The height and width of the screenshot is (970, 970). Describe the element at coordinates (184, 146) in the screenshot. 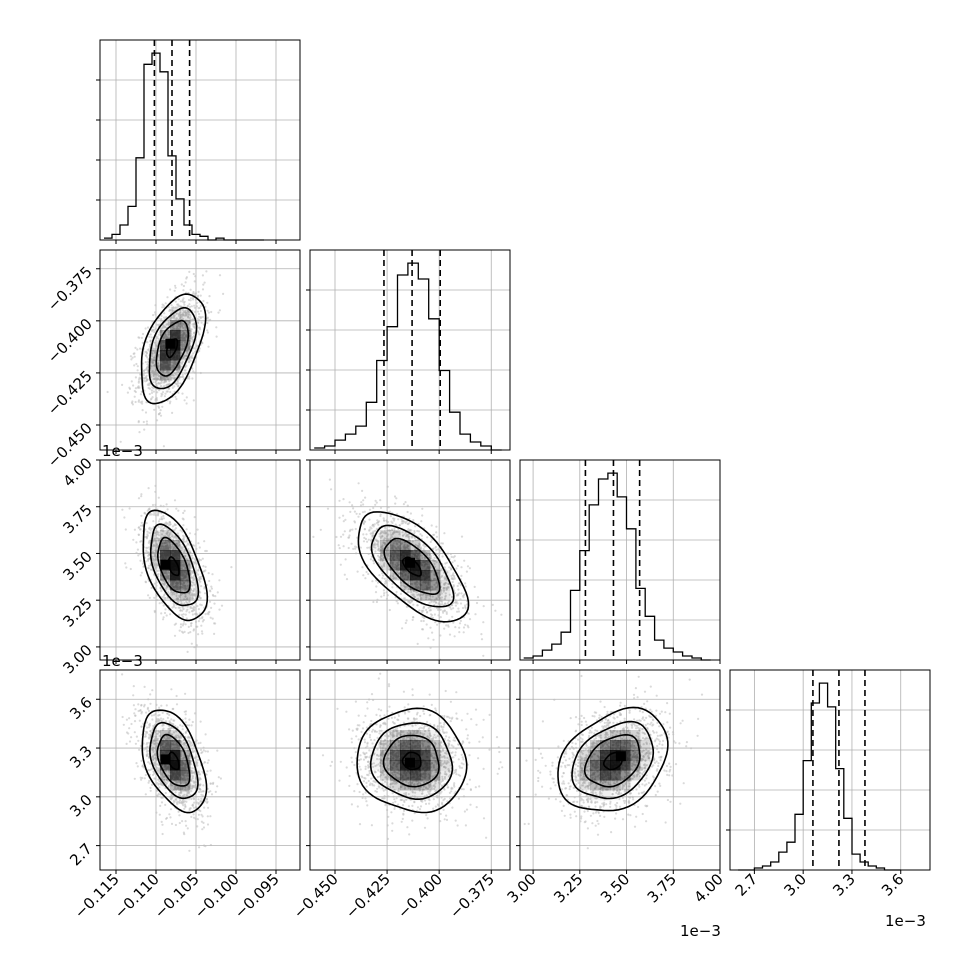

I see `histogram-step` at that location.